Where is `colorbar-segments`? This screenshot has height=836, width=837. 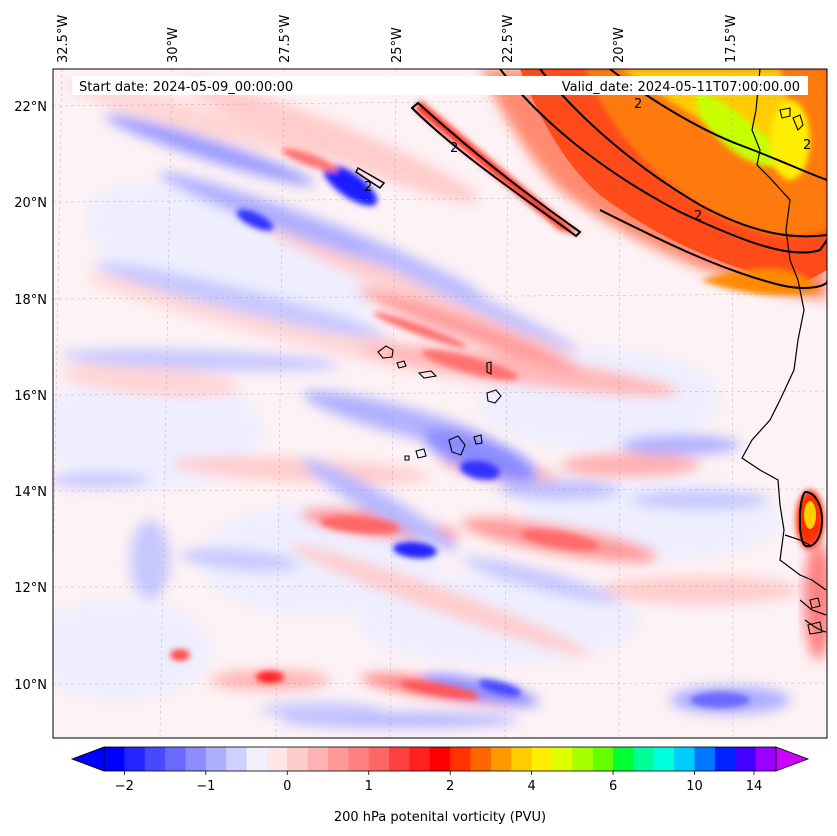 colorbar-segments is located at coordinates (440, 759).